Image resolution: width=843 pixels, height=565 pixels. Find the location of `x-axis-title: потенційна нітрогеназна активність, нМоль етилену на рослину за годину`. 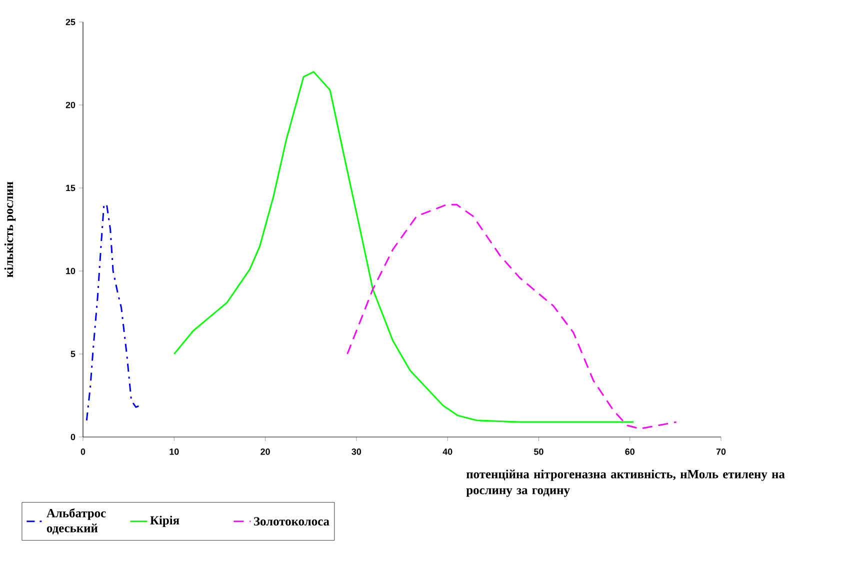

x-axis-title: потенційна нітрогеназна активність, нМоль етилену на рослину за годину is located at coordinates (625, 483).